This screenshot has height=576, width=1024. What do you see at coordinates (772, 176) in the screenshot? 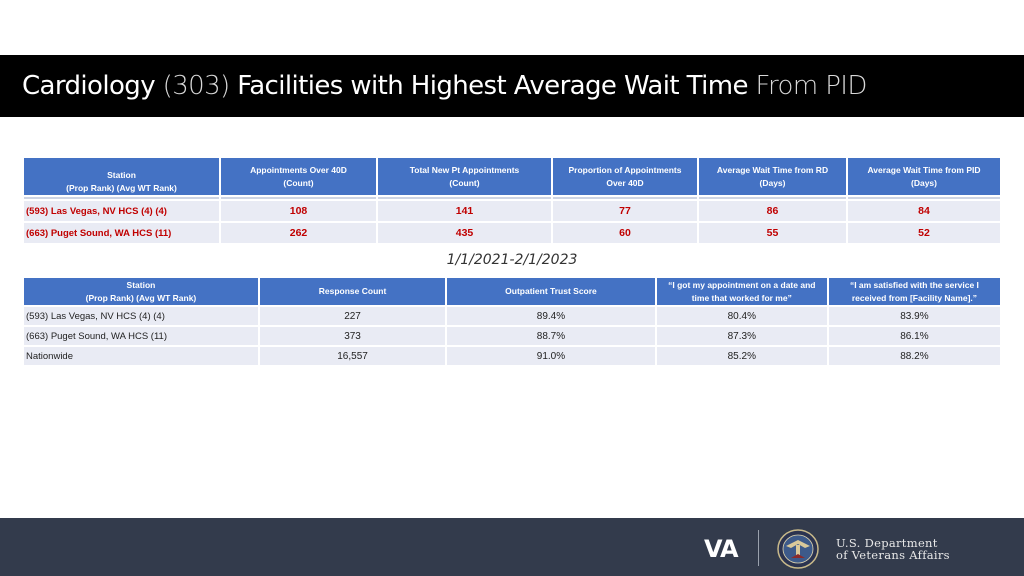
I see `avg-wait-rd-header: Average Wait Time from RD (Days)` at bounding box center [772, 176].